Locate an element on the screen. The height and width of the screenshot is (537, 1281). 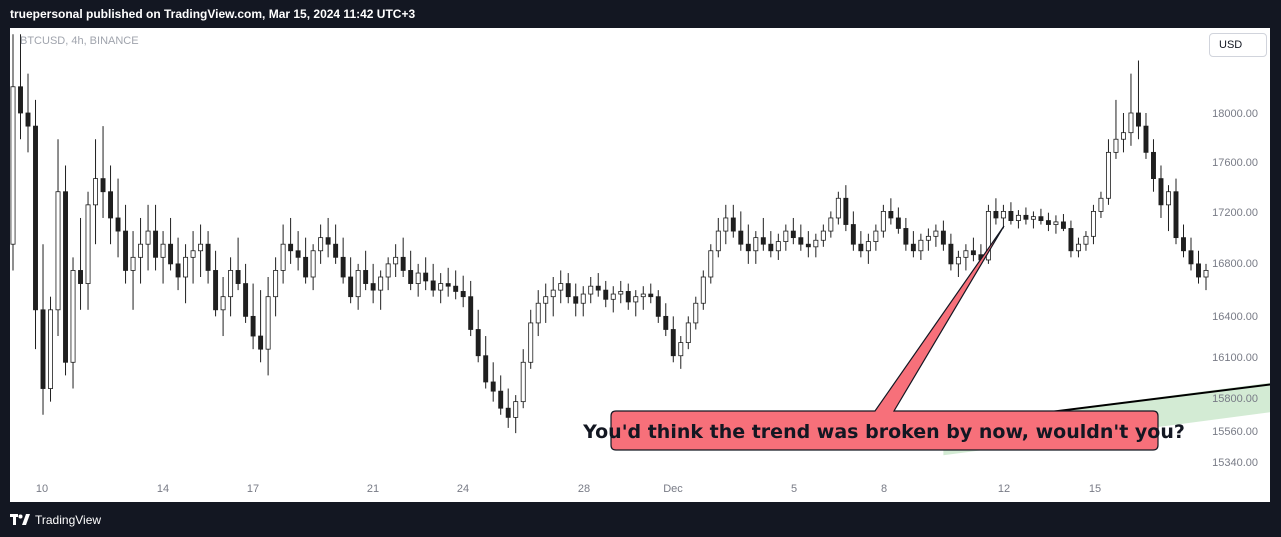
x-tick-label: 10 is located at coordinates (42, 489).